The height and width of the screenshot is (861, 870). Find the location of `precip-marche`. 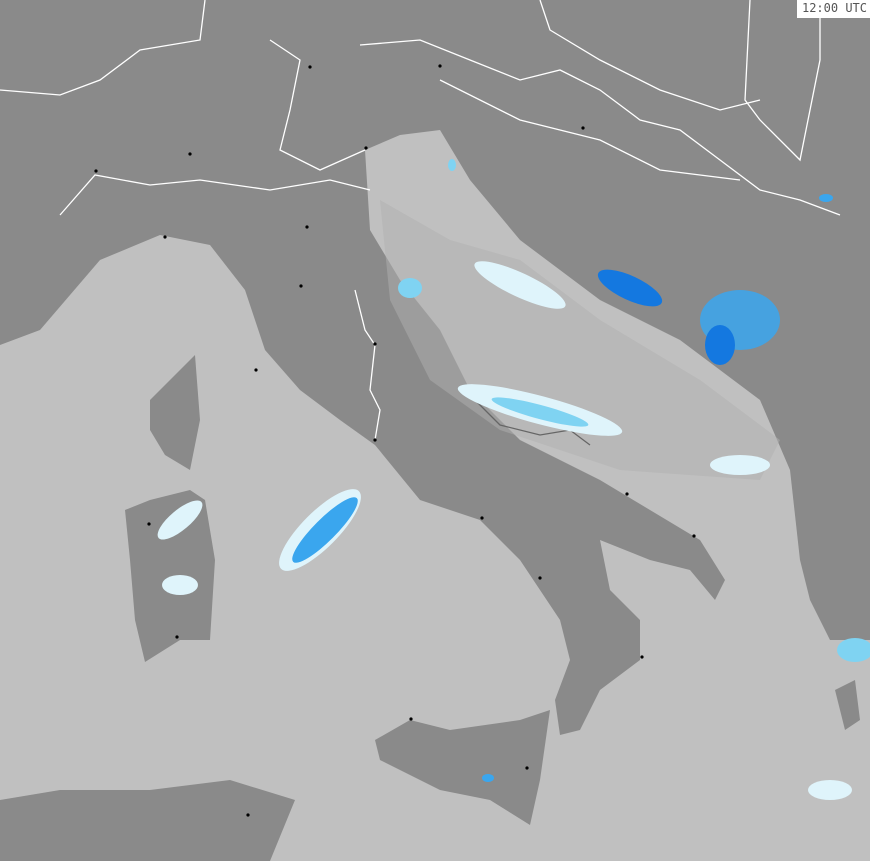

precip-marche is located at coordinates (410, 288).